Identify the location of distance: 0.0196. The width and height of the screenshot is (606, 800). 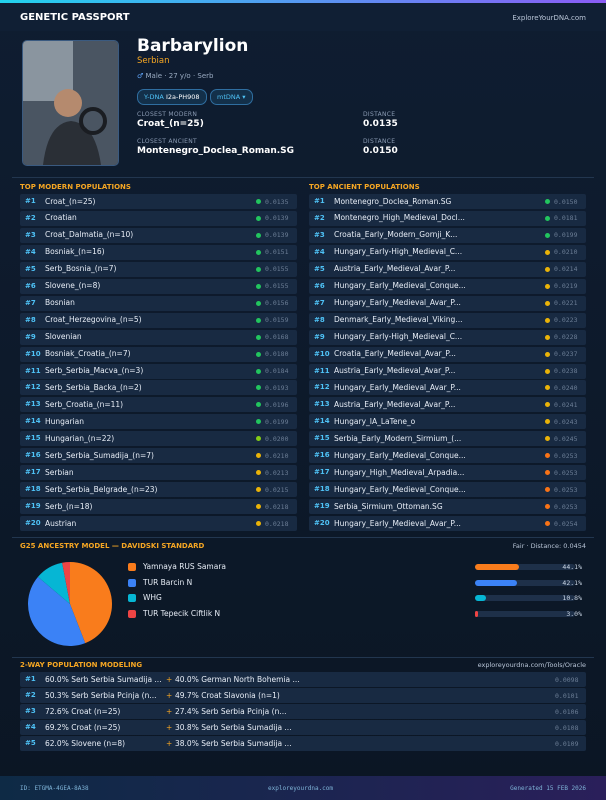
(277, 404).